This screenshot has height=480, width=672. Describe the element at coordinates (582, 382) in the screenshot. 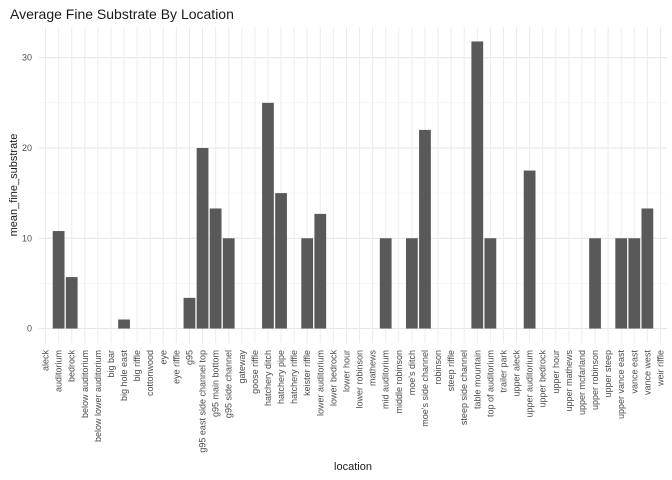

I see `x-tick-label: upper mcfarland` at that location.